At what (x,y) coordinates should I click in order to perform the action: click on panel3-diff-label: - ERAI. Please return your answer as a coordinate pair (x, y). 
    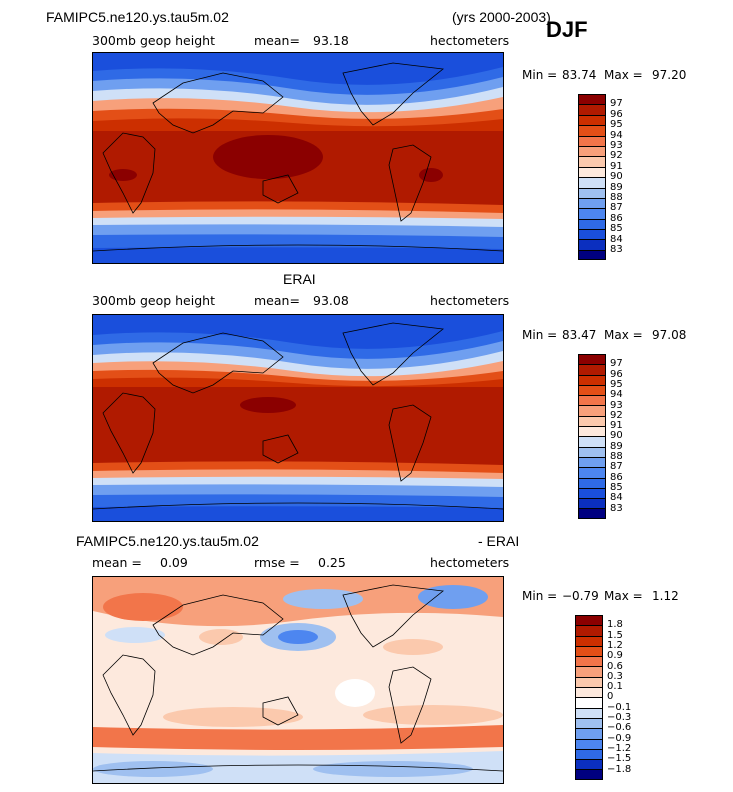
    Looking at the image, I should click on (499, 541).